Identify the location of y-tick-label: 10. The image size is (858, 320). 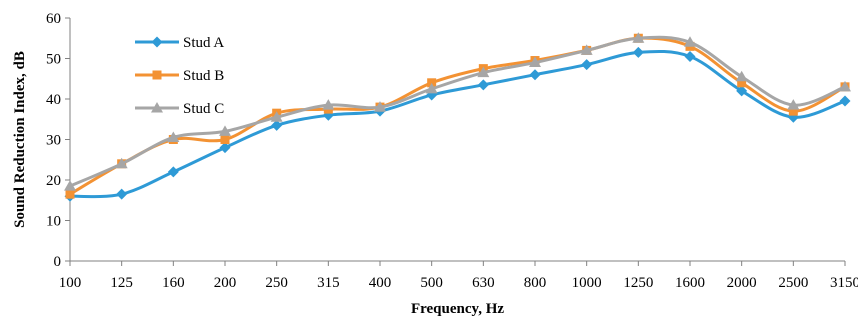
(53, 222).